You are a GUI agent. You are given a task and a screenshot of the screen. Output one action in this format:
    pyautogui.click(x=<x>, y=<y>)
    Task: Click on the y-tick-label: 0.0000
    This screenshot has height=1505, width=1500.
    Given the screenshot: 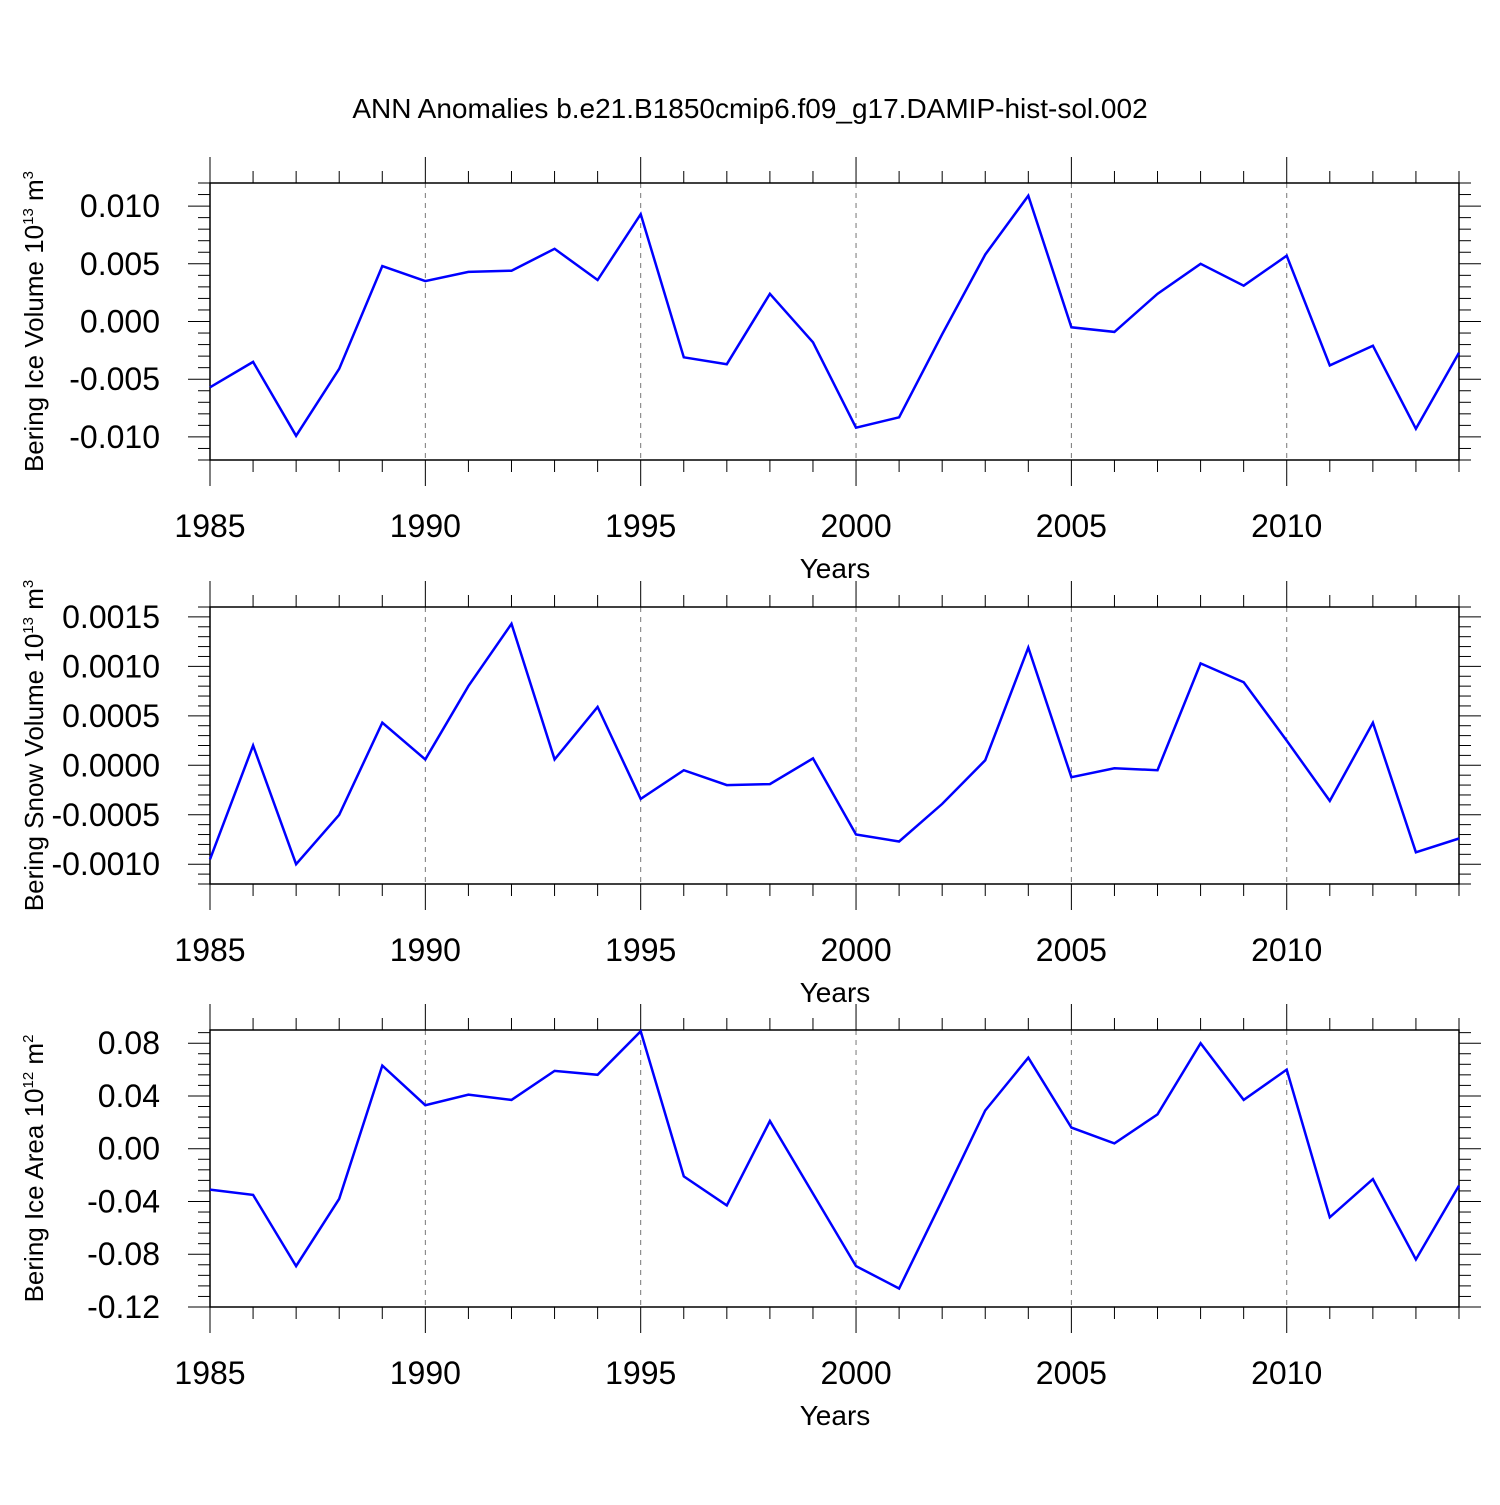 What is the action you would take?
    pyautogui.click(x=111, y=765)
    